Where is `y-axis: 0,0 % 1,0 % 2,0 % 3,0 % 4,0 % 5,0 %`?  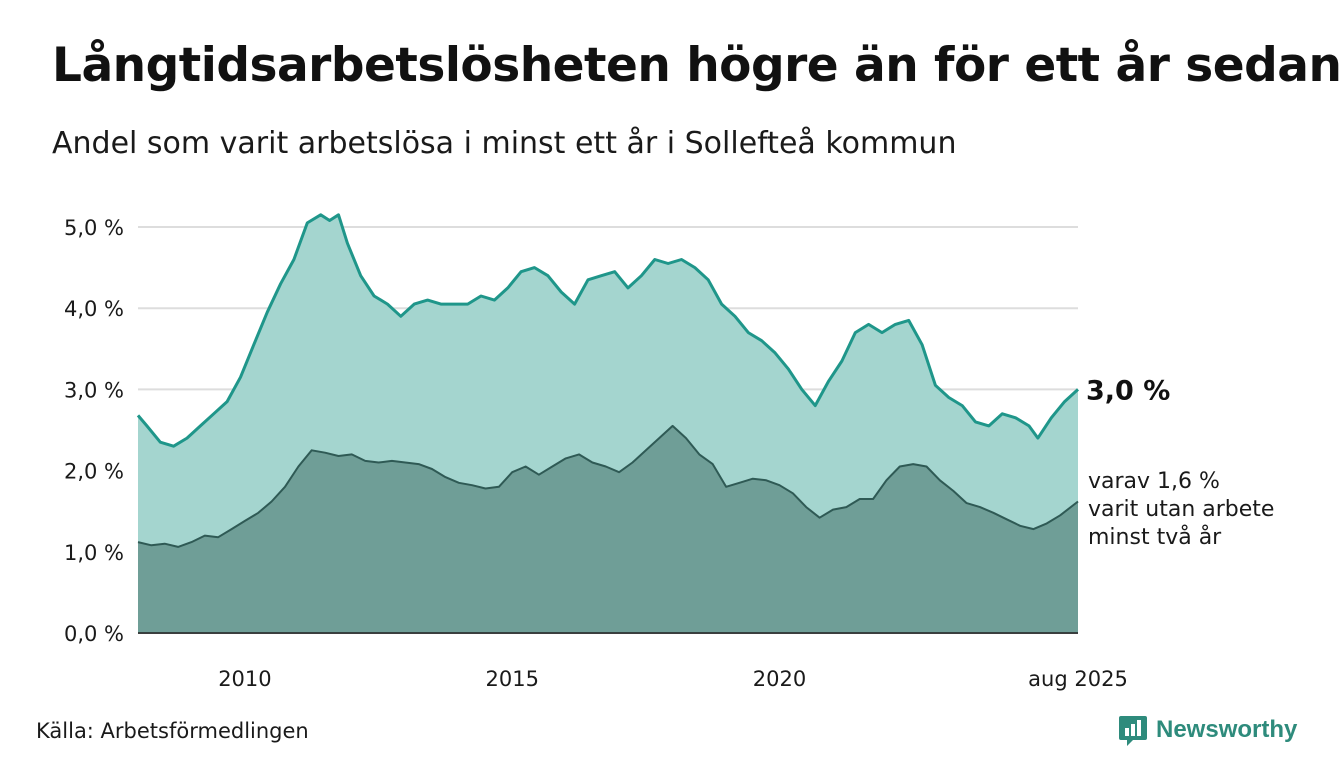
y-axis: 0,0 % 1,0 % 2,0 % 3,0 % 4,0 % 5,0 % is located at coordinates (94, 431).